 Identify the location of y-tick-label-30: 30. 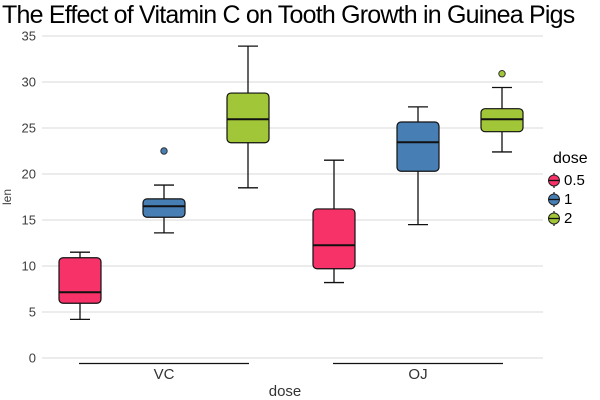
(29, 82).